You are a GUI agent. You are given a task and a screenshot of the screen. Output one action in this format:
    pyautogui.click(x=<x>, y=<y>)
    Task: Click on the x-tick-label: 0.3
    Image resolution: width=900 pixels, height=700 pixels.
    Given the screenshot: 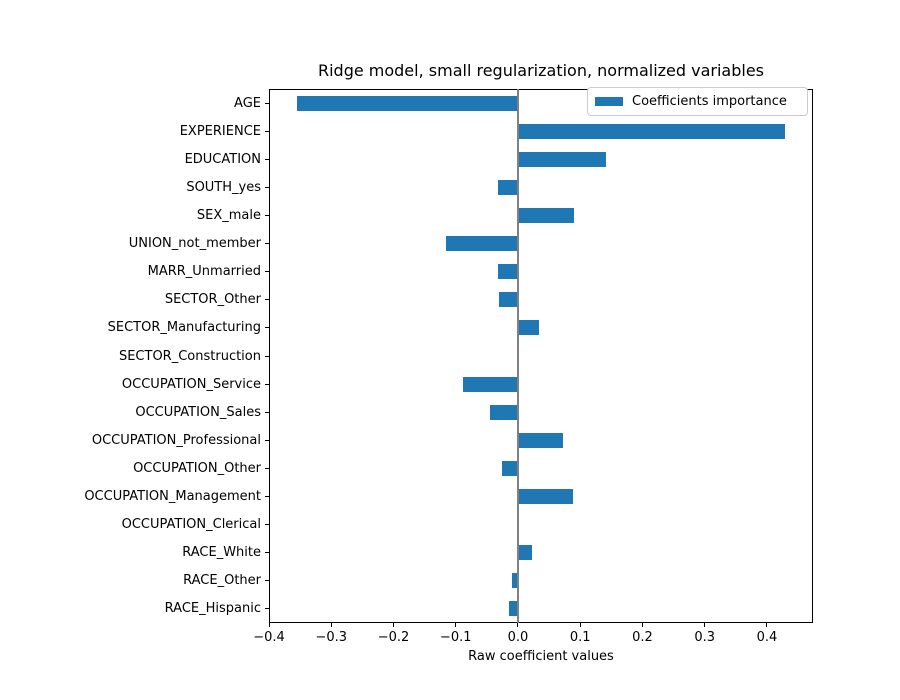 What is the action you would take?
    pyautogui.click(x=705, y=637)
    